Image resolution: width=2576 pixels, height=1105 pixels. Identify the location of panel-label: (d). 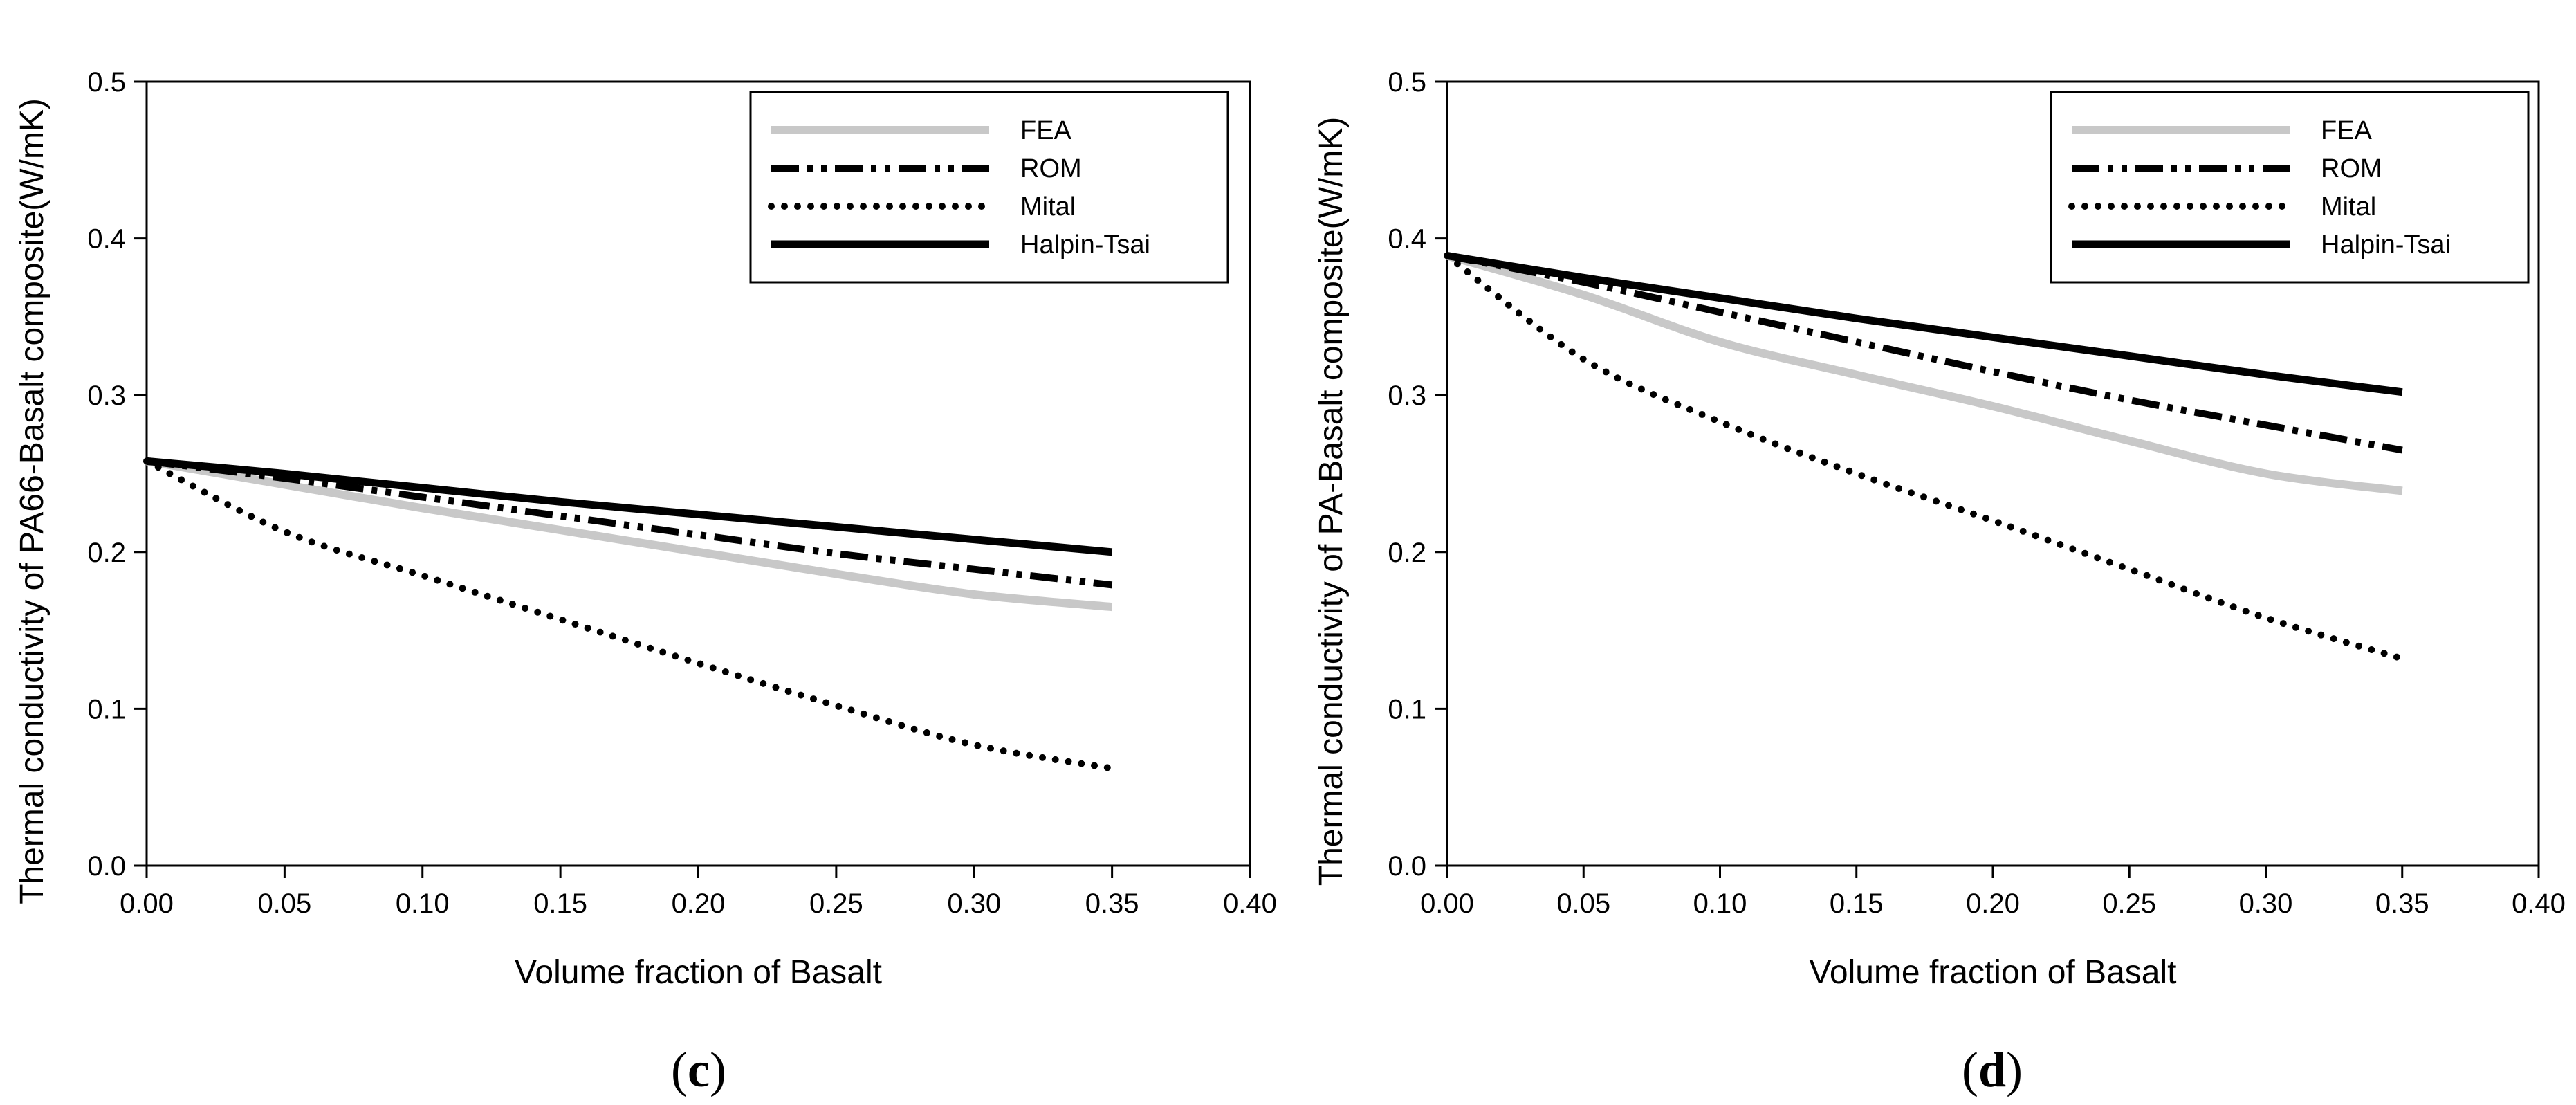
(1992, 1069).